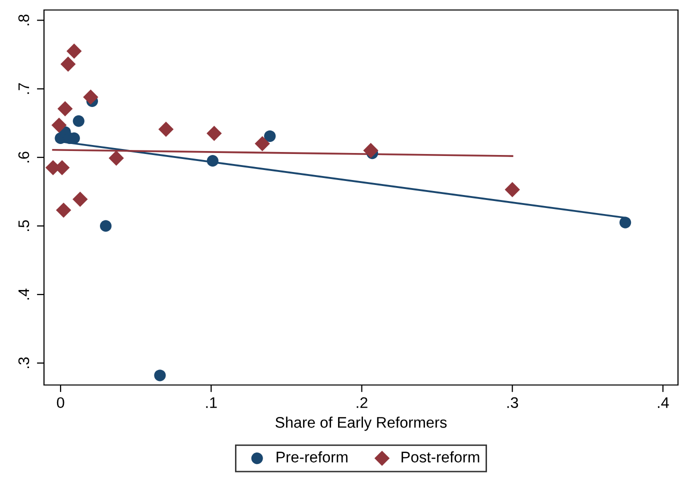 The width and height of the screenshot is (684, 477). I want to click on y-tick-label: .5, so click(24, 225).